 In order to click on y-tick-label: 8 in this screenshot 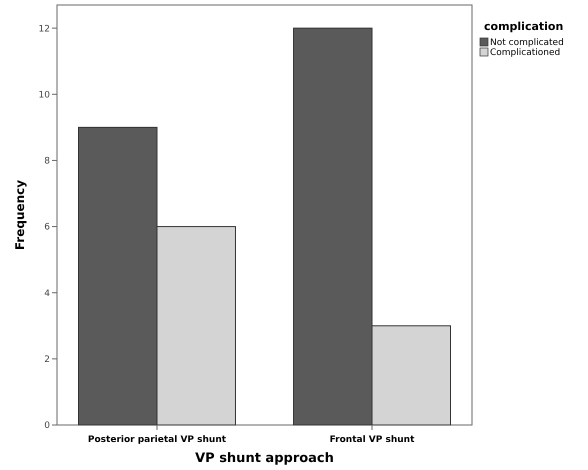, I will do `click(47, 161)`.